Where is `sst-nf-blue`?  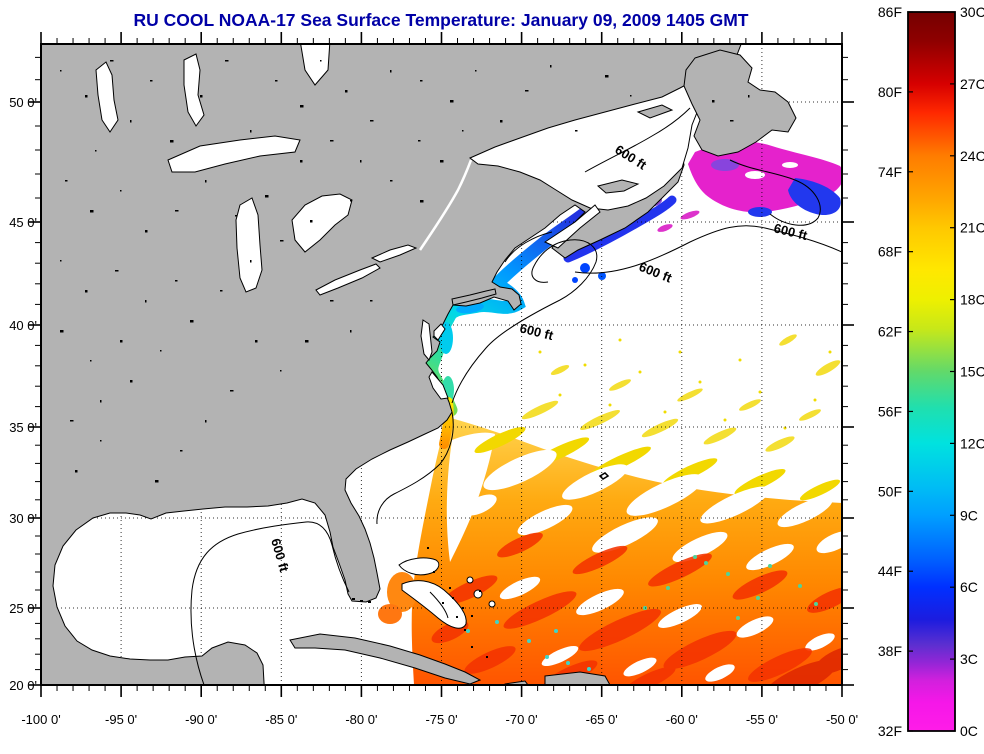
sst-nf-blue is located at coordinates (814, 197).